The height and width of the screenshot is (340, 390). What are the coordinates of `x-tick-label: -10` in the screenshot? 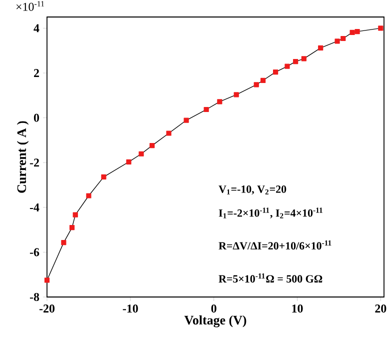 It's located at (130, 308).